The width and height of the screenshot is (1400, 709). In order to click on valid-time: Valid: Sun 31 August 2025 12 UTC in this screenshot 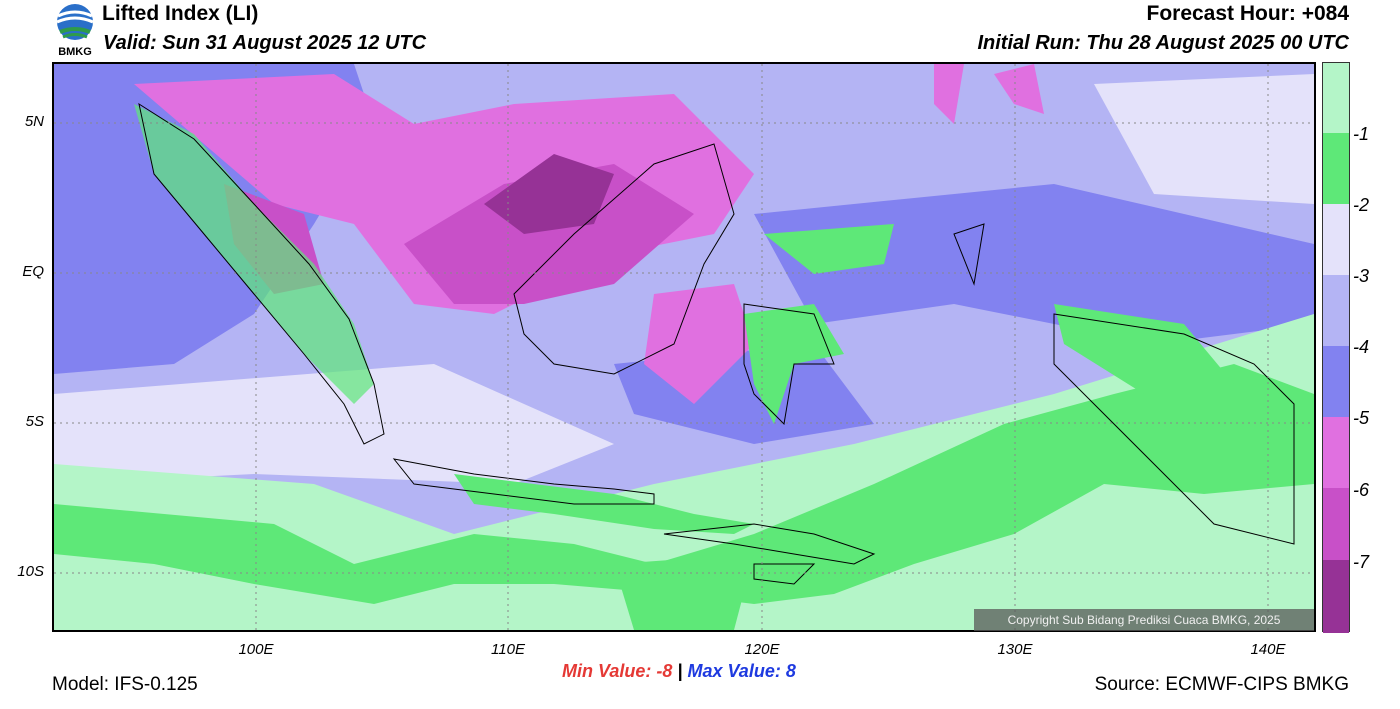, I will do `click(265, 43)`.